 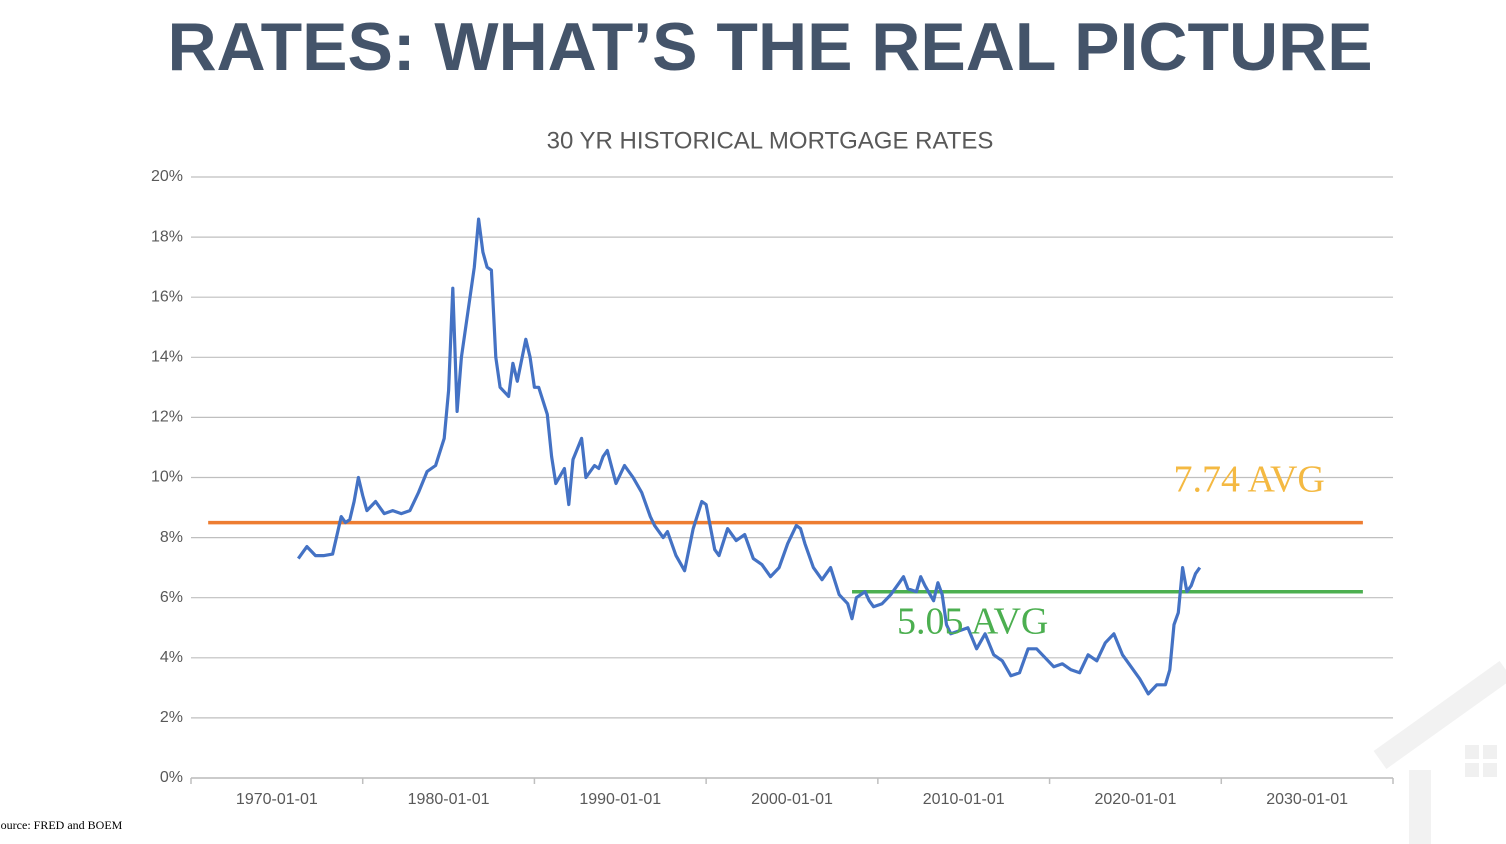 I want to click on y-tick-label: 12%, so click(x=167, y=417).